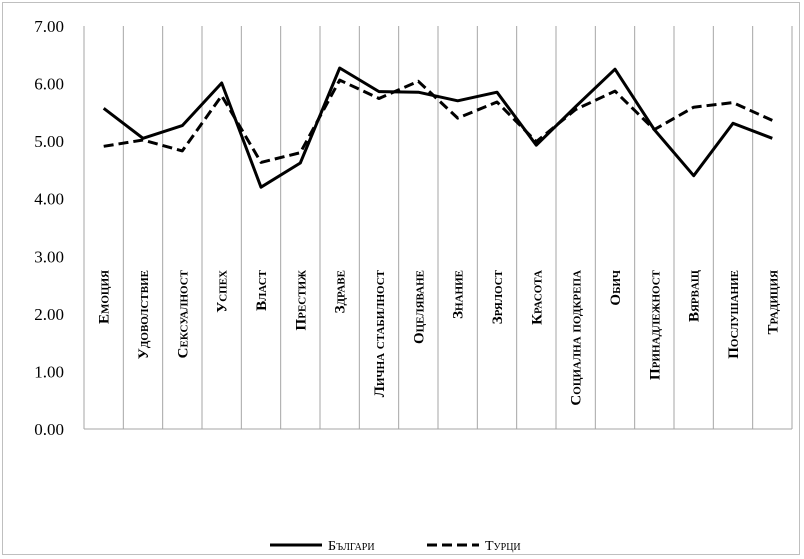  I want to click on category-label: Лична стабилност, so click(380, 333).